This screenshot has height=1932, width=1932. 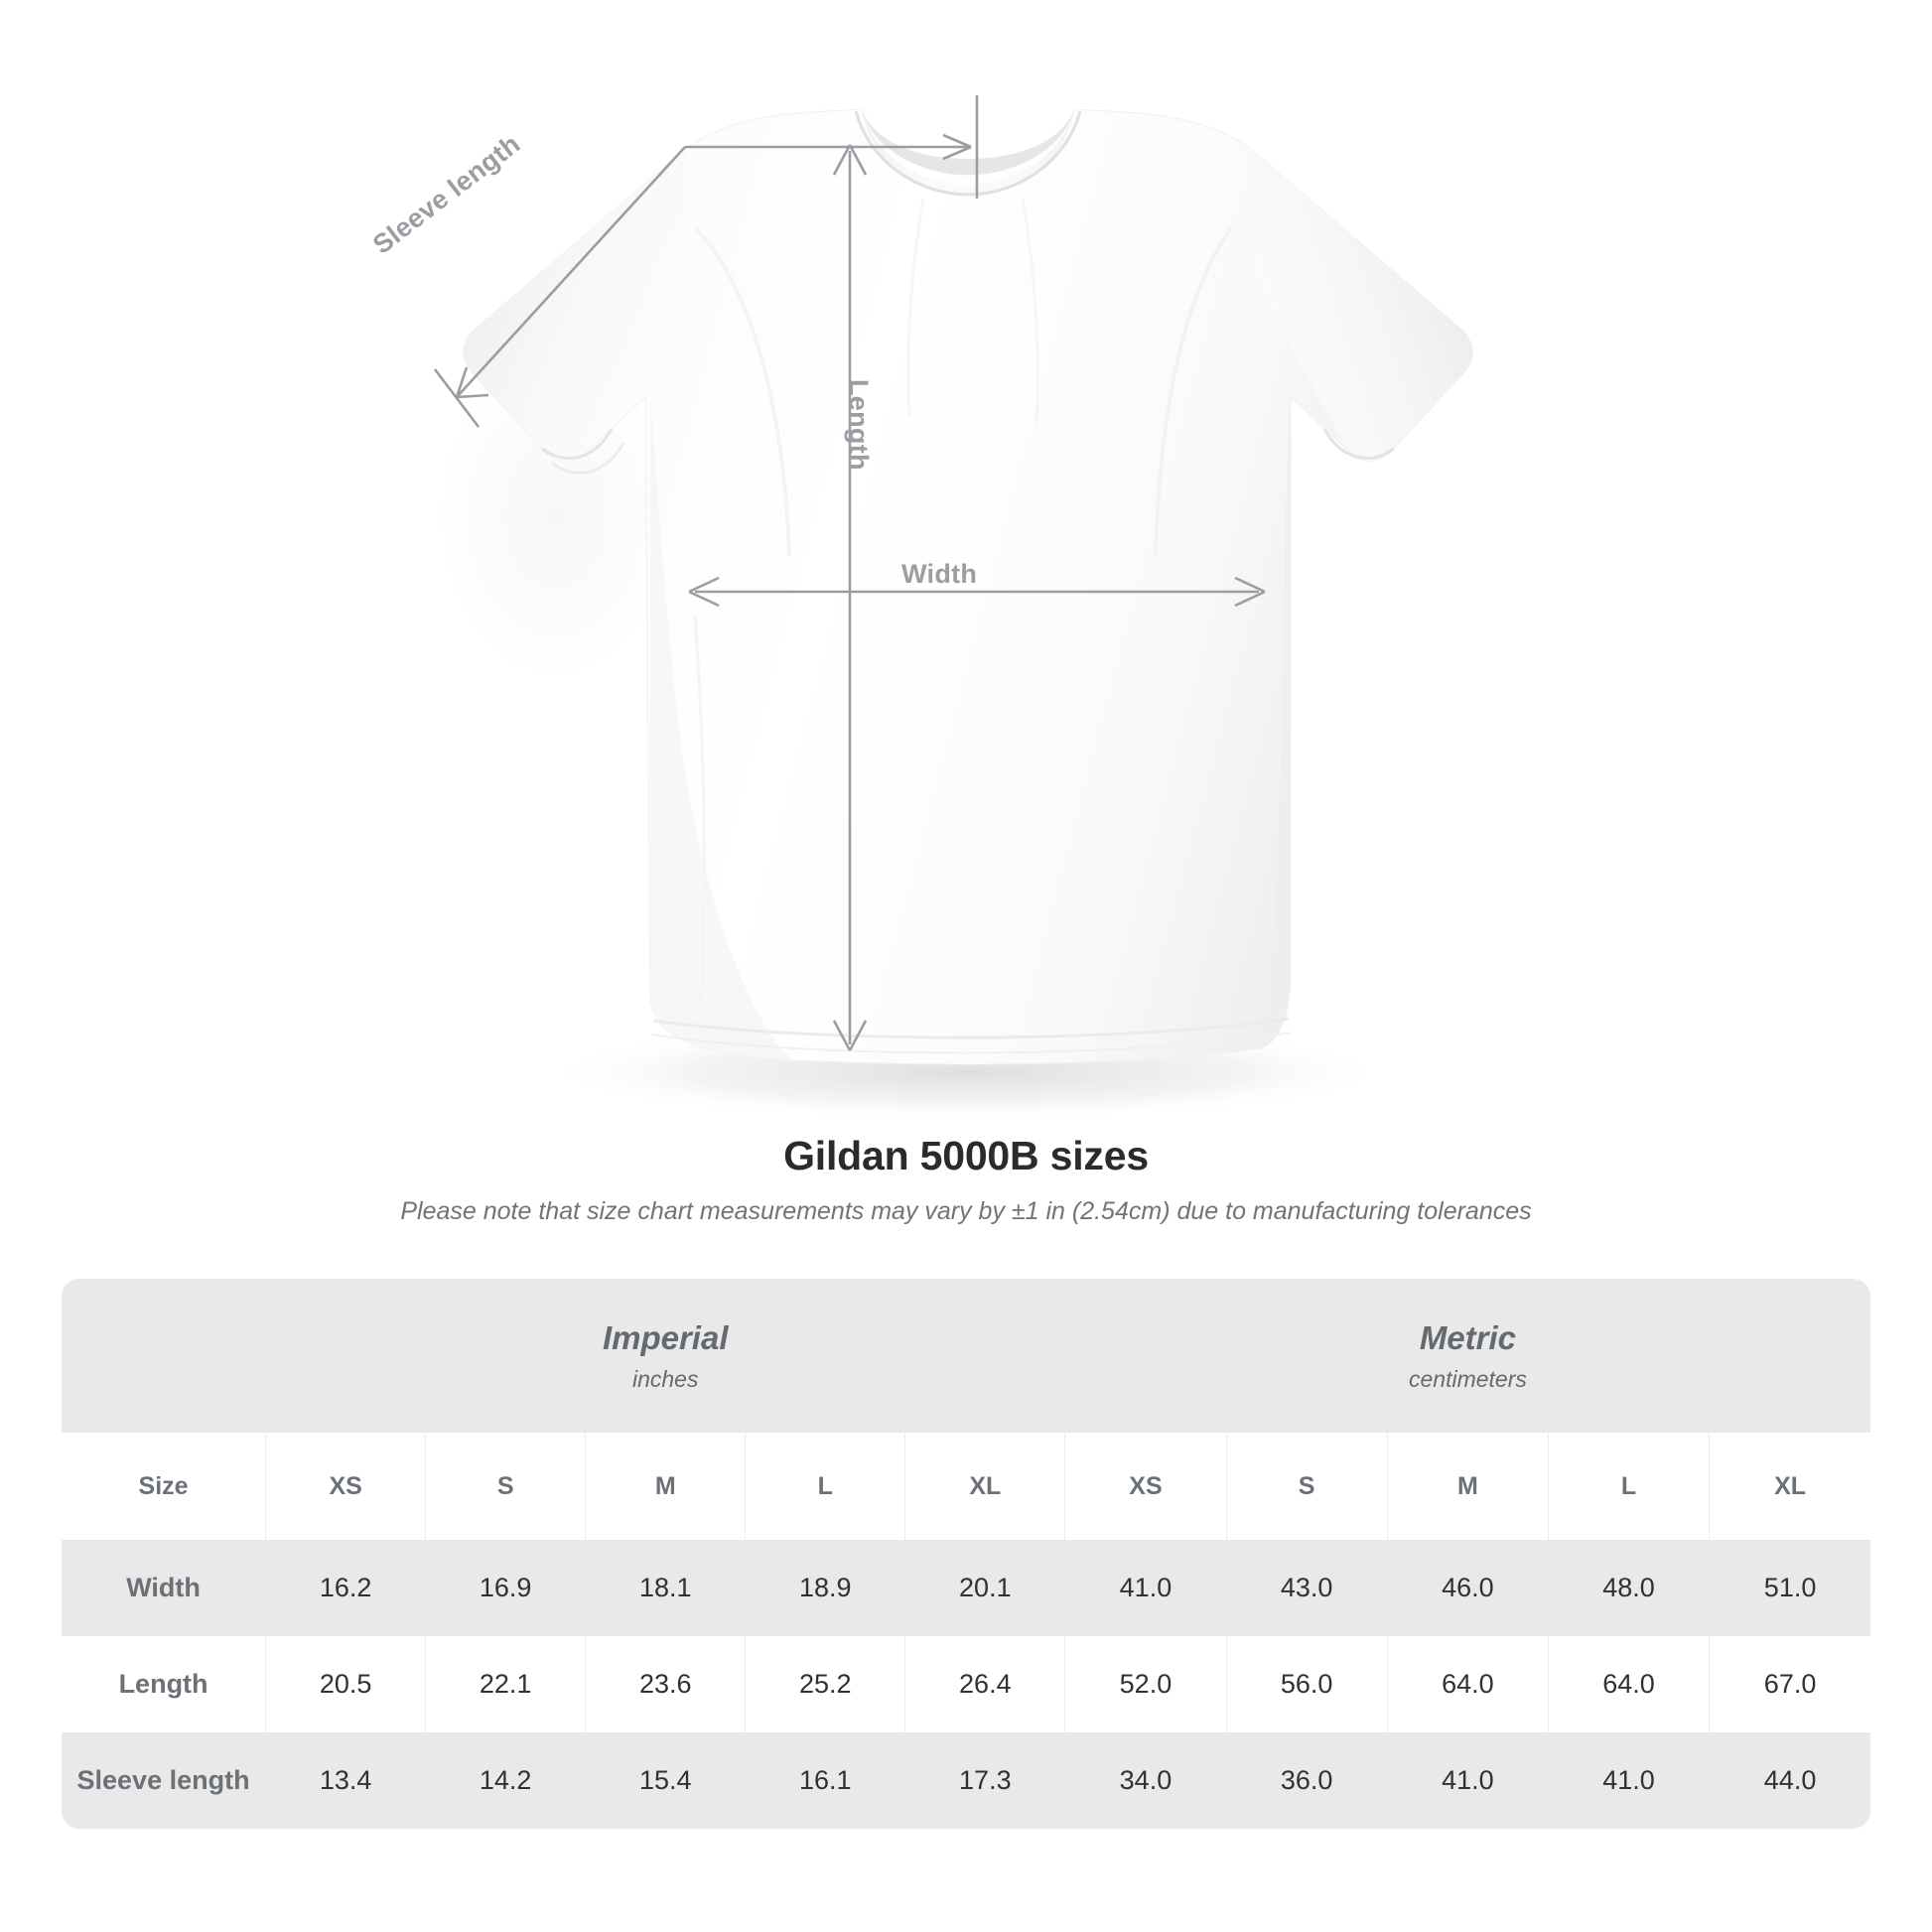 I want to click on sleeve-length-dimension, so click(x=706, y=261).